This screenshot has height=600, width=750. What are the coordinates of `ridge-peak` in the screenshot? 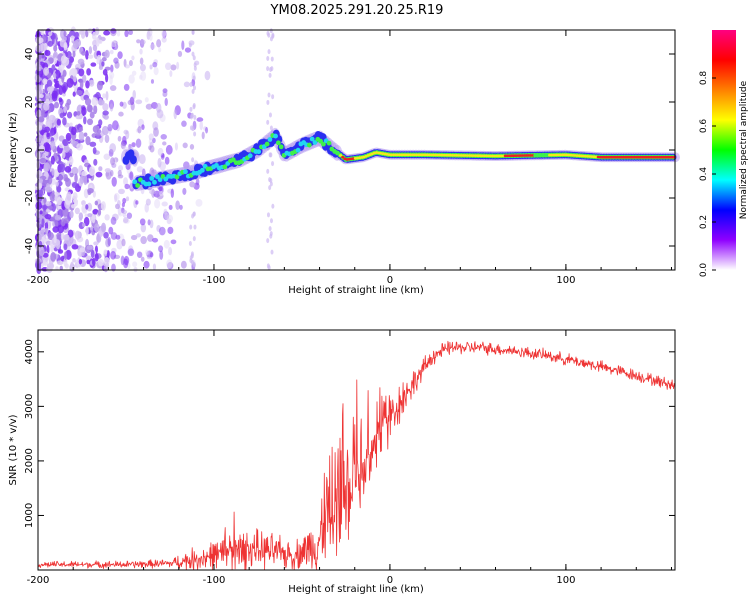 It's located at (343, 157).